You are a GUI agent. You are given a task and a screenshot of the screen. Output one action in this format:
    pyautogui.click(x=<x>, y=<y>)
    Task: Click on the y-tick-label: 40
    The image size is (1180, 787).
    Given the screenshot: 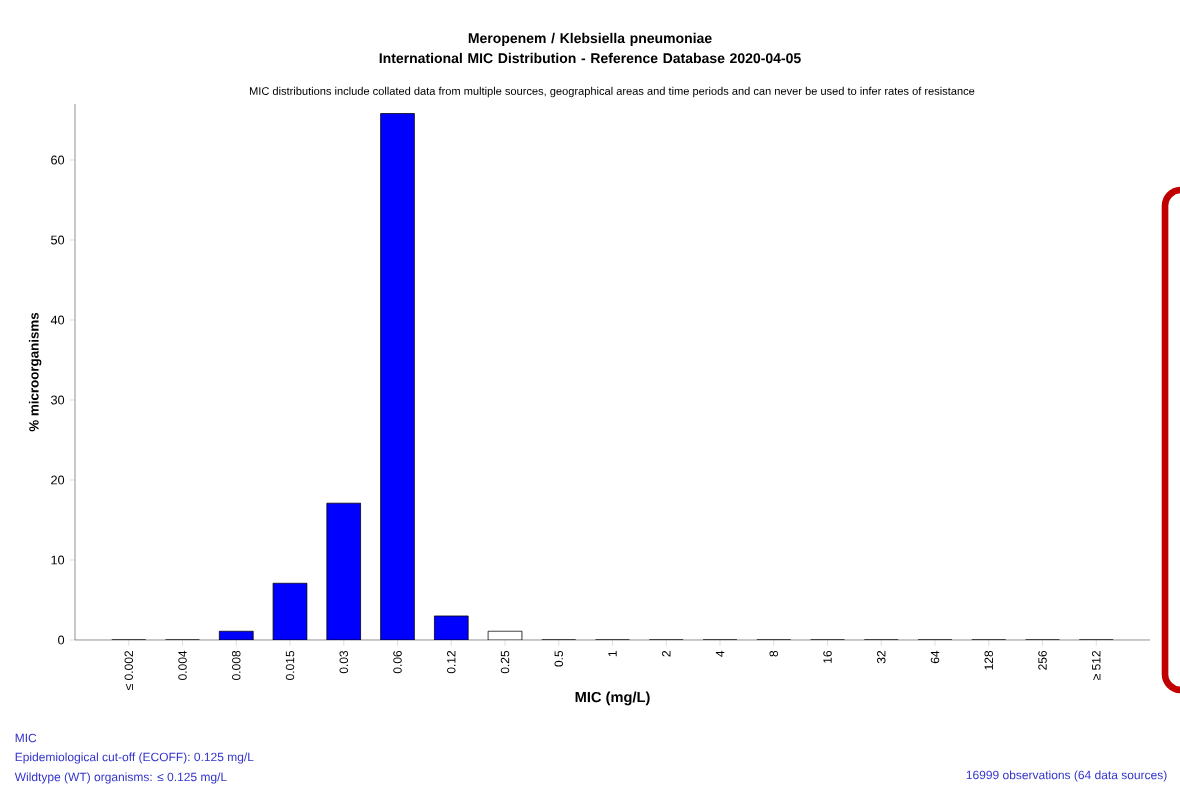 What is the action you would take?
    pyautogui.click(x=57, y=320)
    